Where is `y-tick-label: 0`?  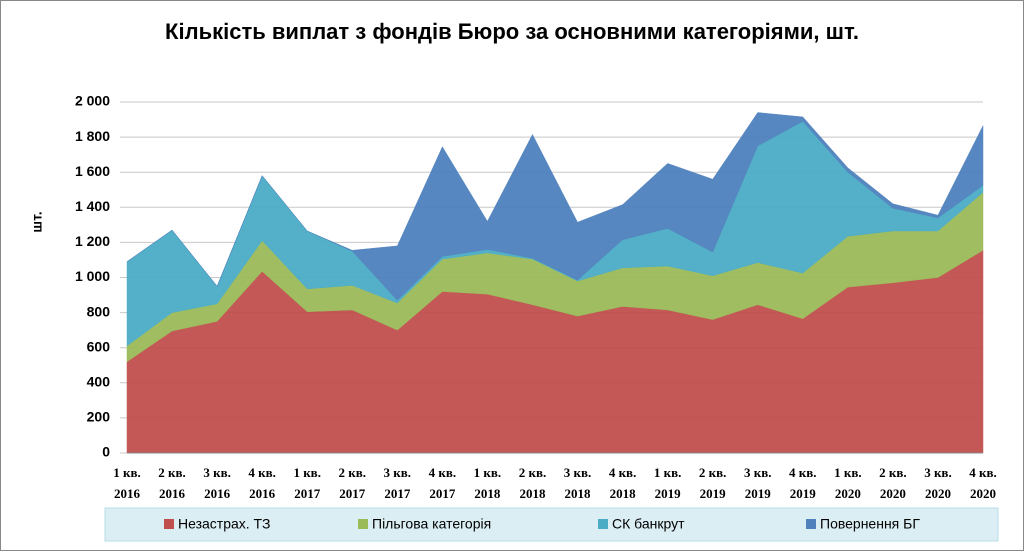 y-tick-label: 0 is located at coordinates (106, 452).